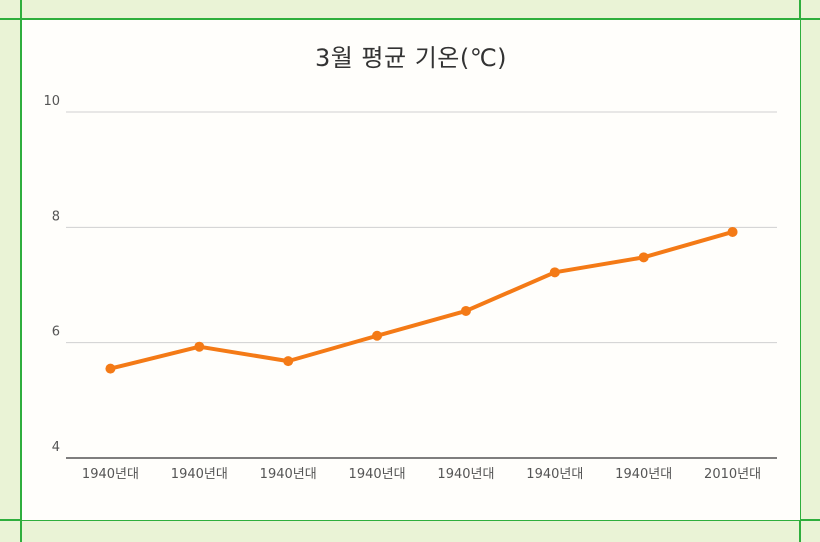  Describe the element at coordinates (800, 271) in the screenshot. I see `guide-line-right` at that location.